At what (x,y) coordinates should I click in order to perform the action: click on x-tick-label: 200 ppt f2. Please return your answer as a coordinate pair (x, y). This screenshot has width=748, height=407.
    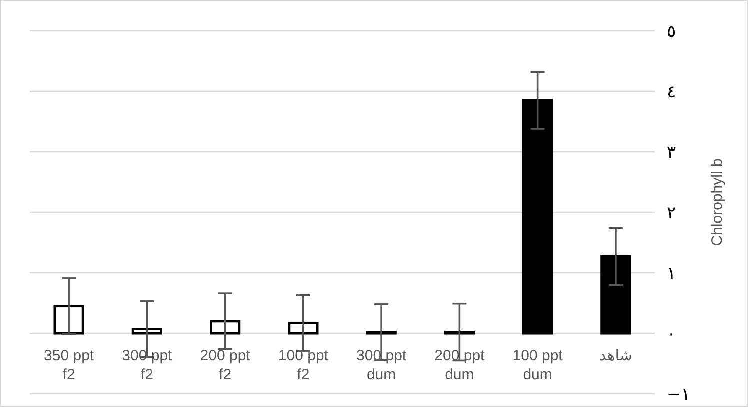
    Looking at the image, I should click on (226, 366).